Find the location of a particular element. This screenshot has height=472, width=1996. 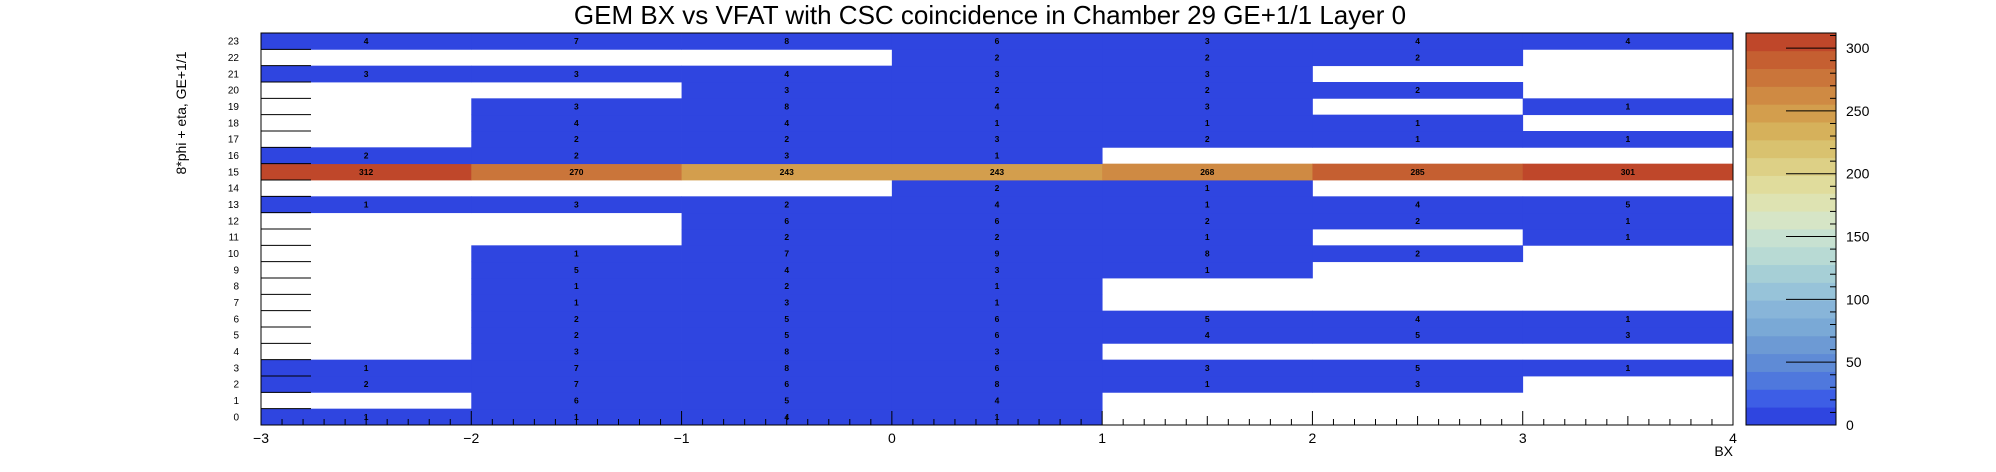

x-tick-label: 1 is located at coordinates (1102, 438).